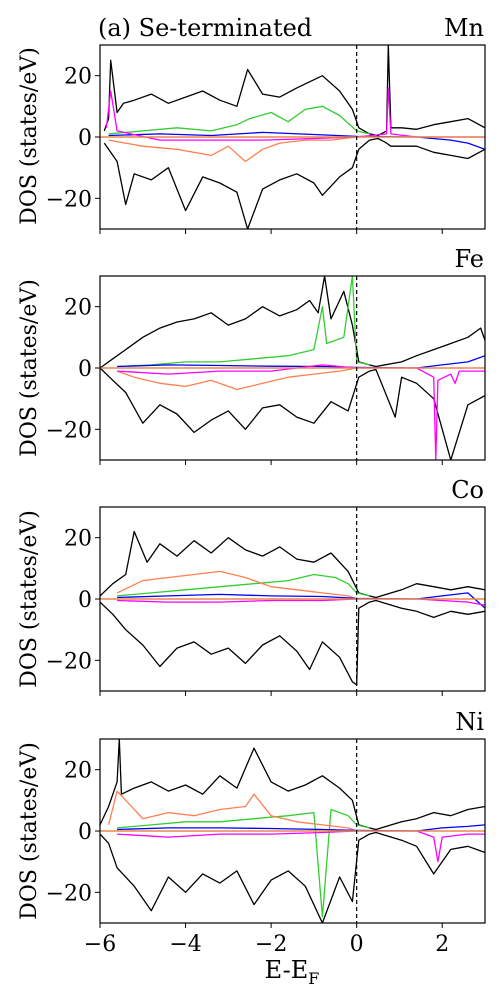 This screenshot has width=500, height=1000. Describe the element at coordinates (442, 944) in the screenshot. I see `x-tick-label: 2` at that location.